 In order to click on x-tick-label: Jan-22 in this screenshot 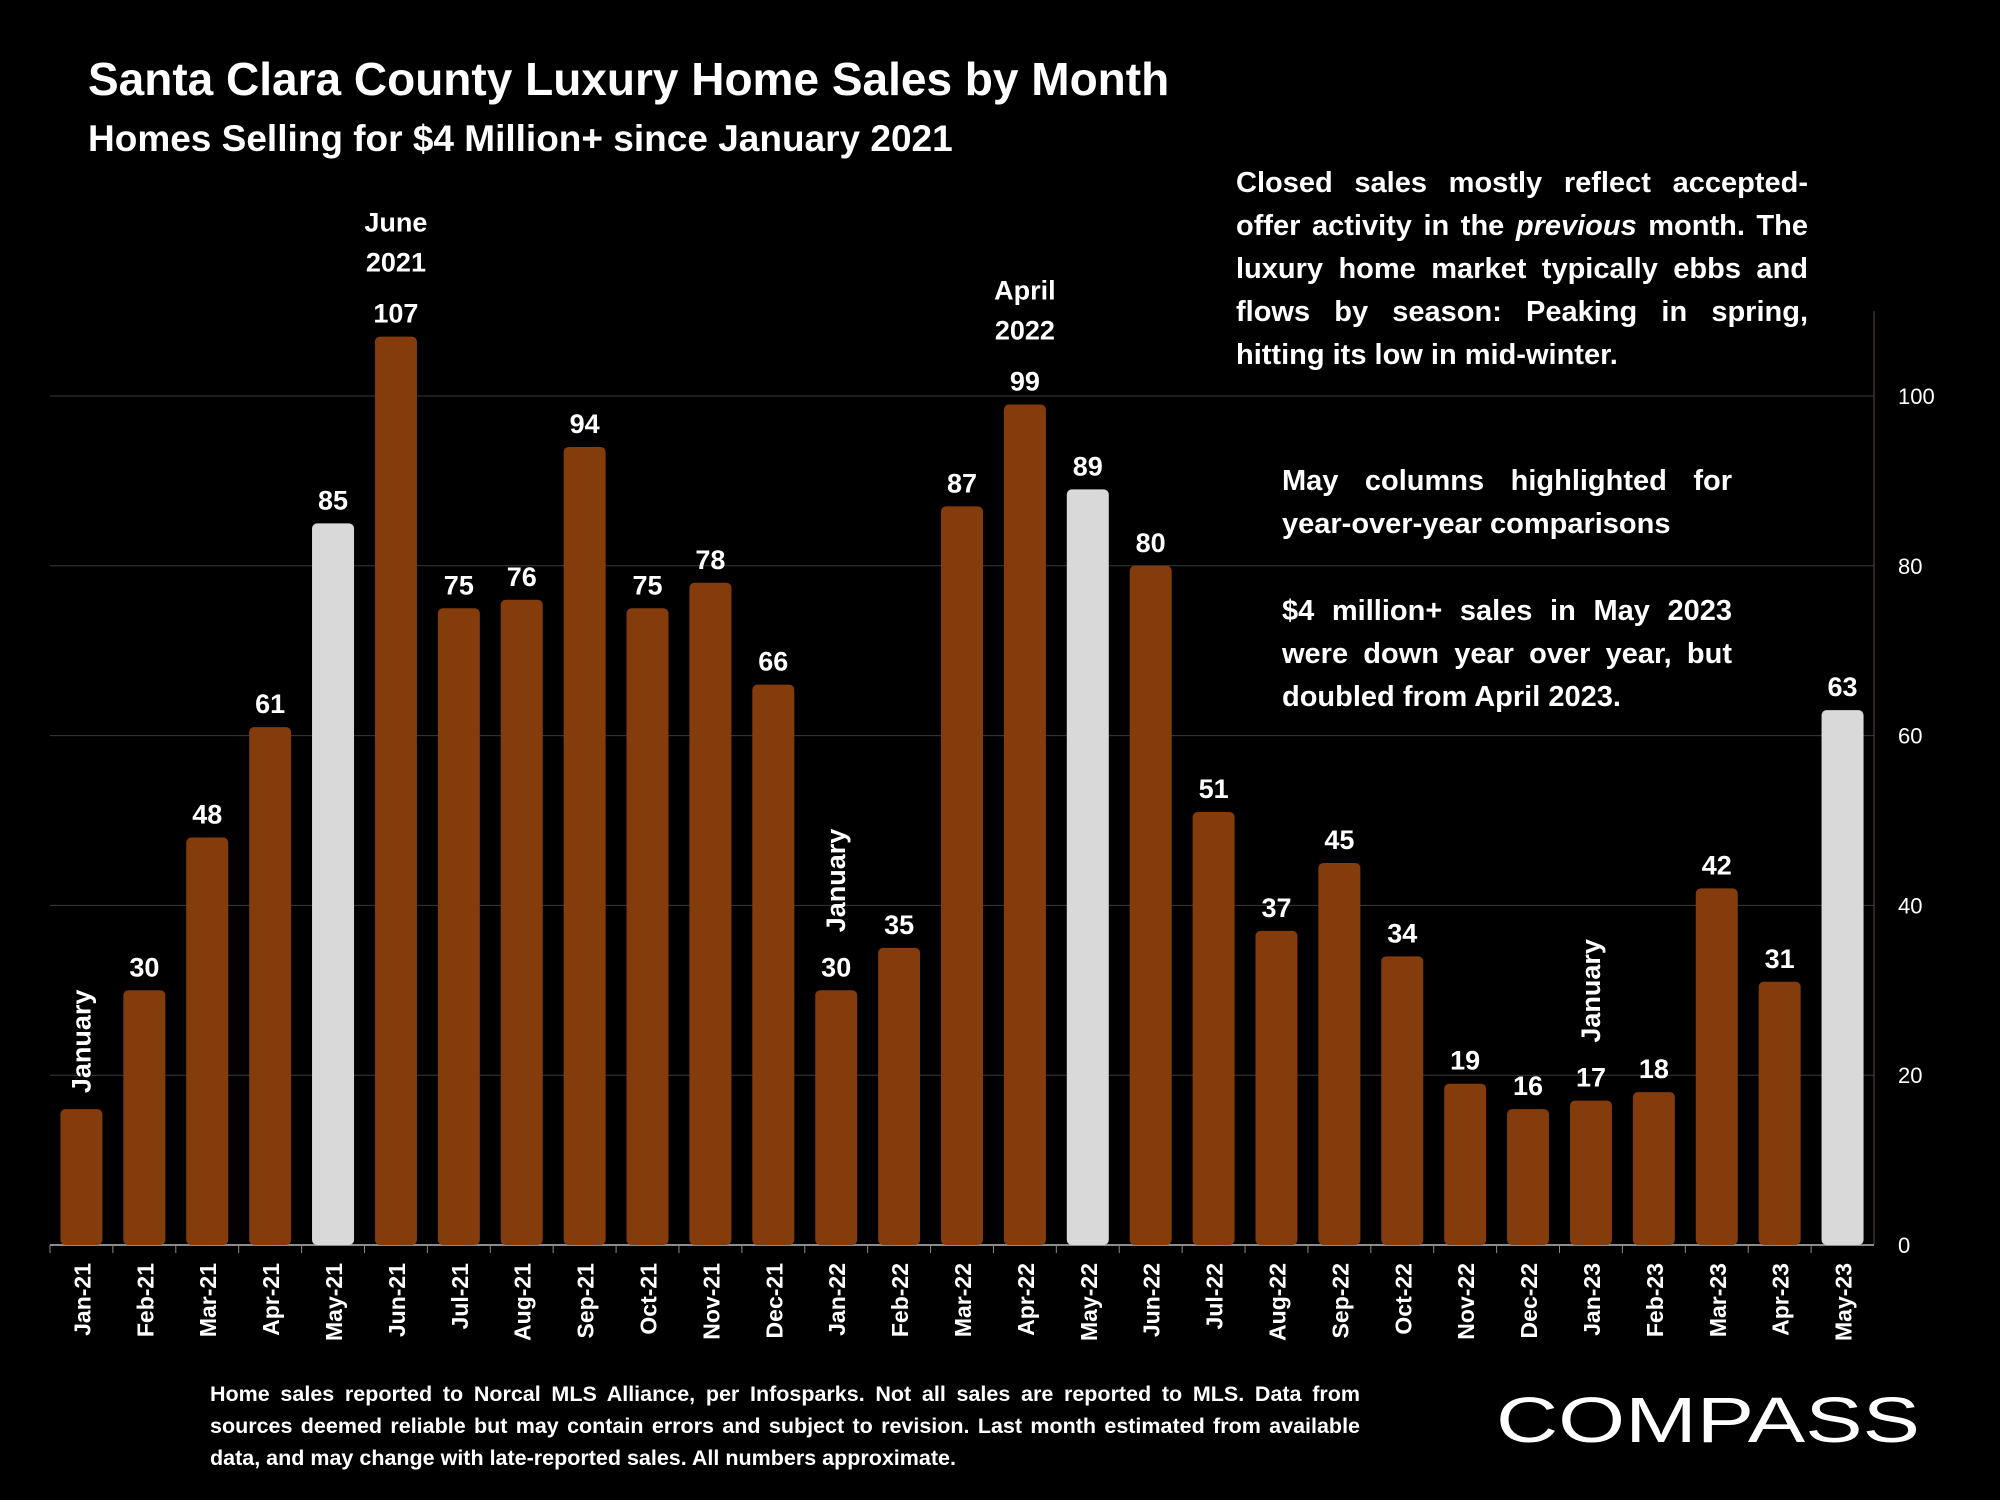, I will do `click(837, 1299)`.